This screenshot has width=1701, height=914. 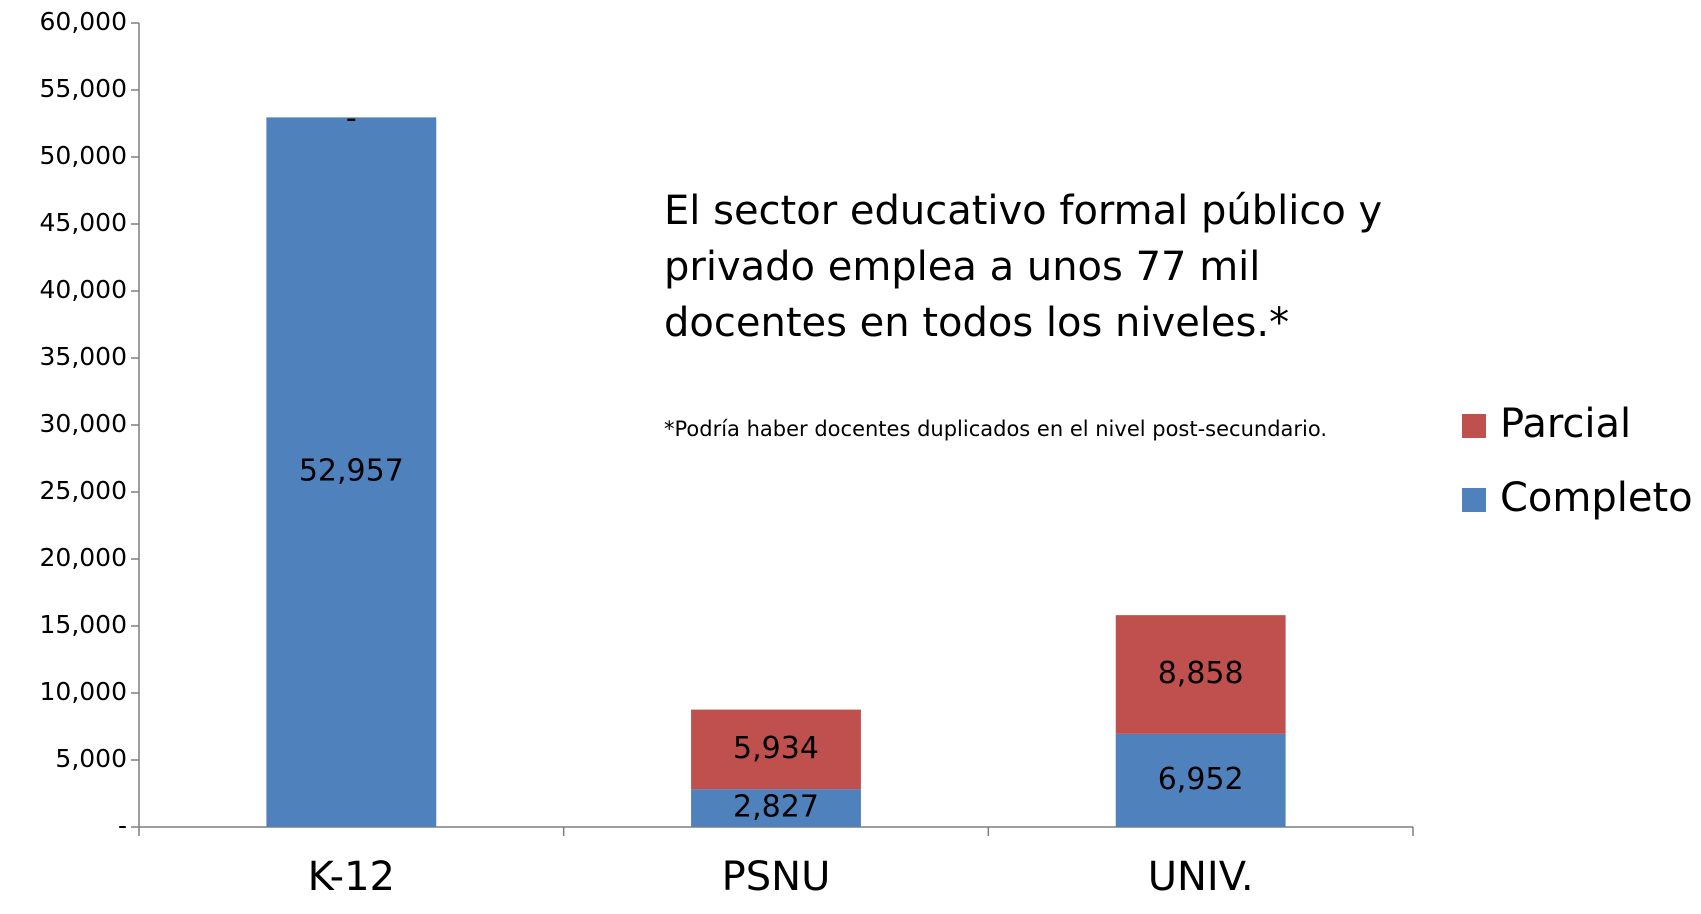 What do you see at coordinates (962, 267) in the screenshot?
I see `annotation: privado emplea a unos 77 mil` at bounding box center [962, 267].